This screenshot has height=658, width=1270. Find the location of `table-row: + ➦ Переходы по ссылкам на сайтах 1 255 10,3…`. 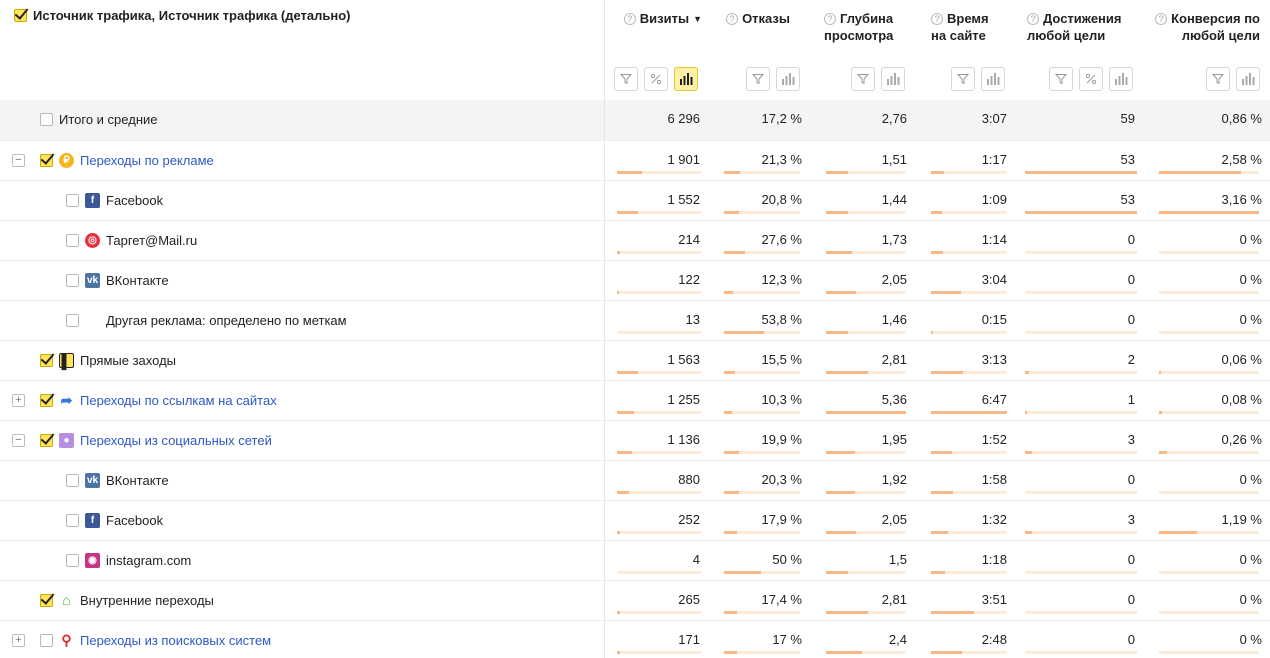

table-row: + ➦ Переходы по ссылкам на сайтах 1 255 10,3… is located at coordinates (635, 400).